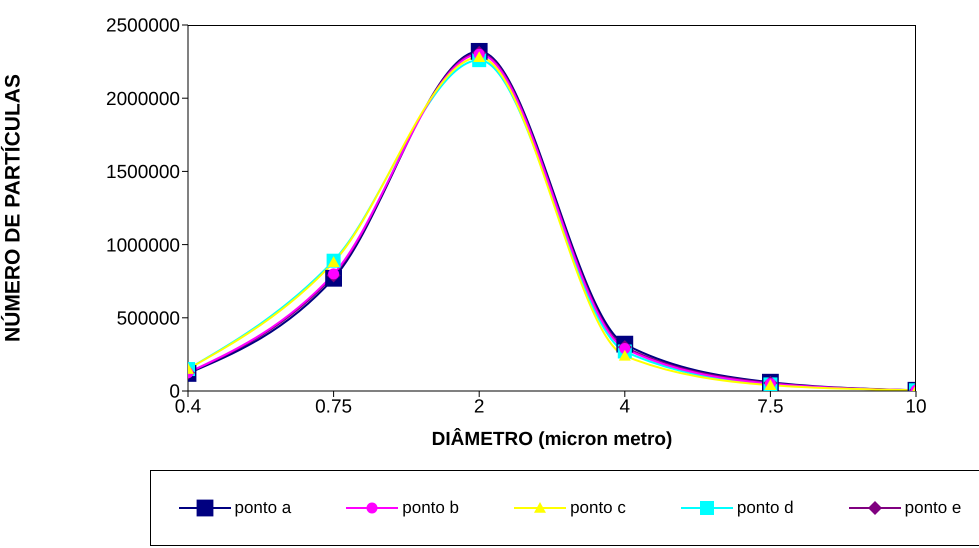 The height and width of the screenshot is (548, 979). I want to click on y-tick-label: 2000000, so click(143, 99).